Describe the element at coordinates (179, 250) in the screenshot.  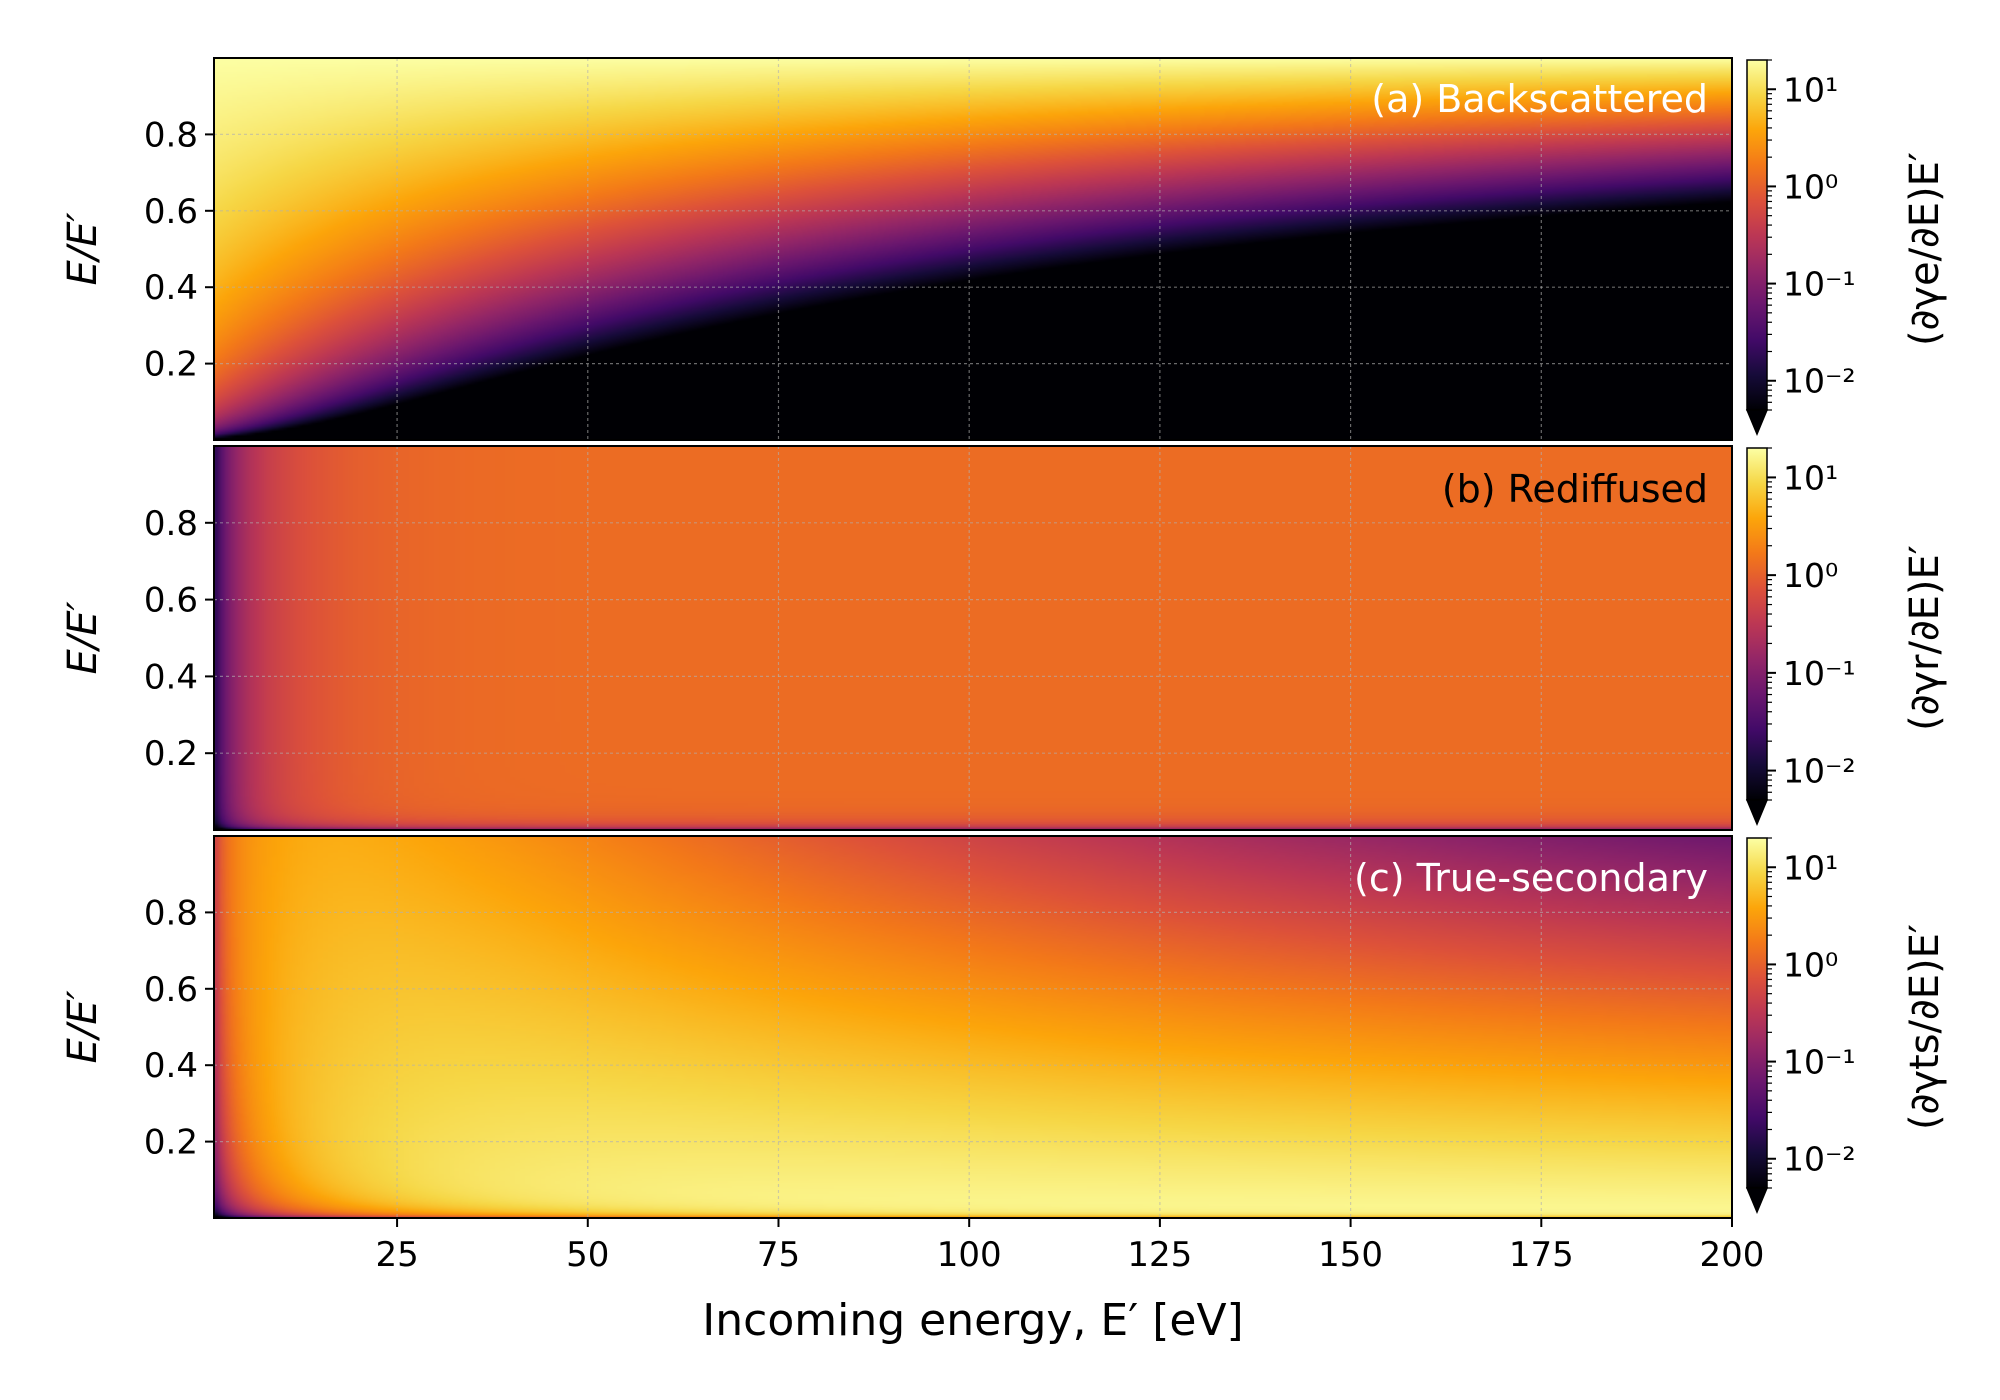
I see `y-ticks-backscattered: 0.2 0.4 0.6 0.8` at that location.